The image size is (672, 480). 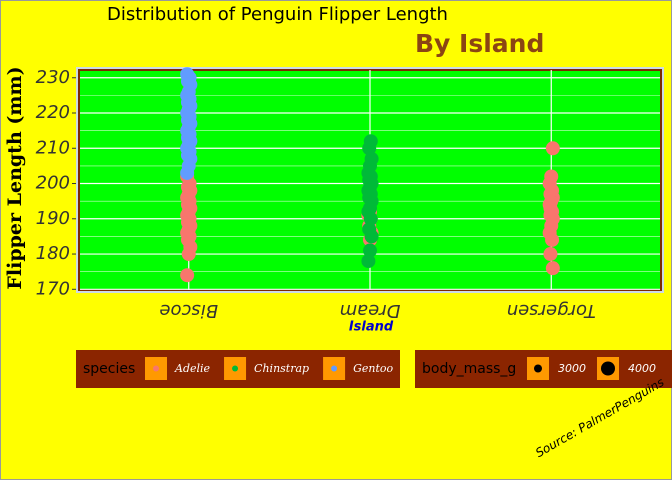 What do you see at coordinates (53, 183) in the screenshot?
I see `y-tick-label: 200` at bounding box center [53, 183].